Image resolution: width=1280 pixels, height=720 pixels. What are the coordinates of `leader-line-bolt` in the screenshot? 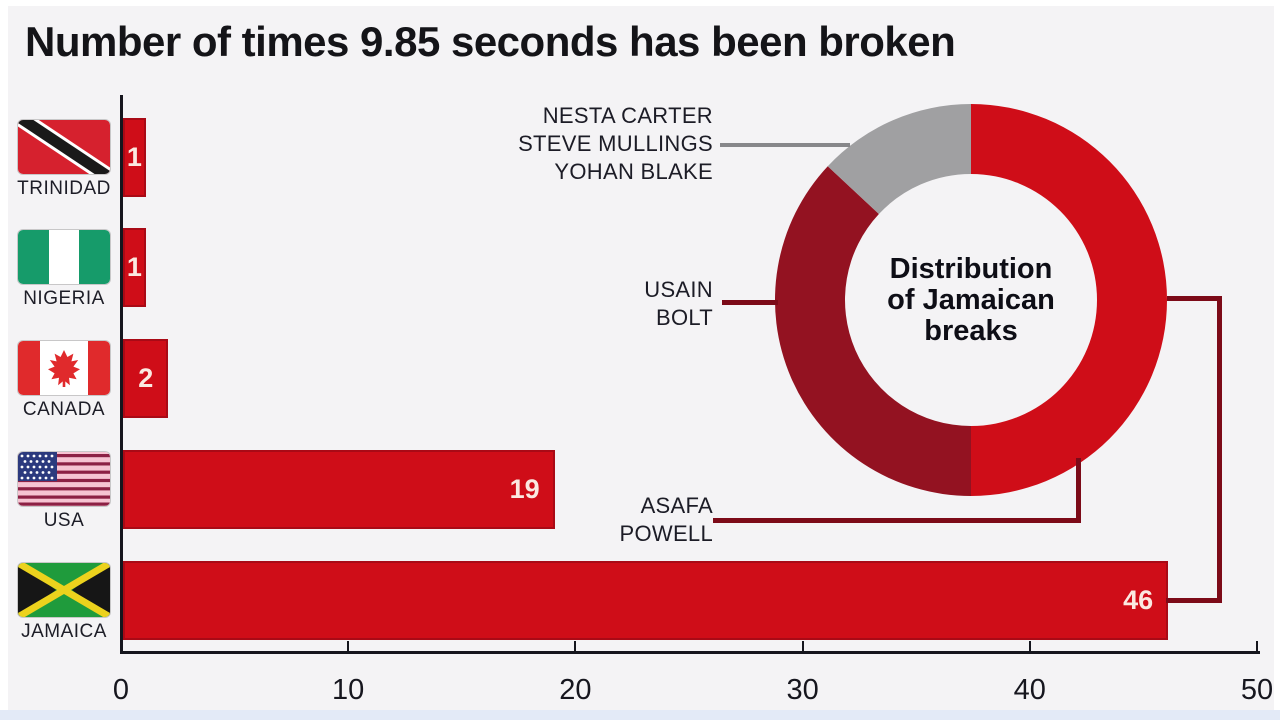 It's located at (750, 302).